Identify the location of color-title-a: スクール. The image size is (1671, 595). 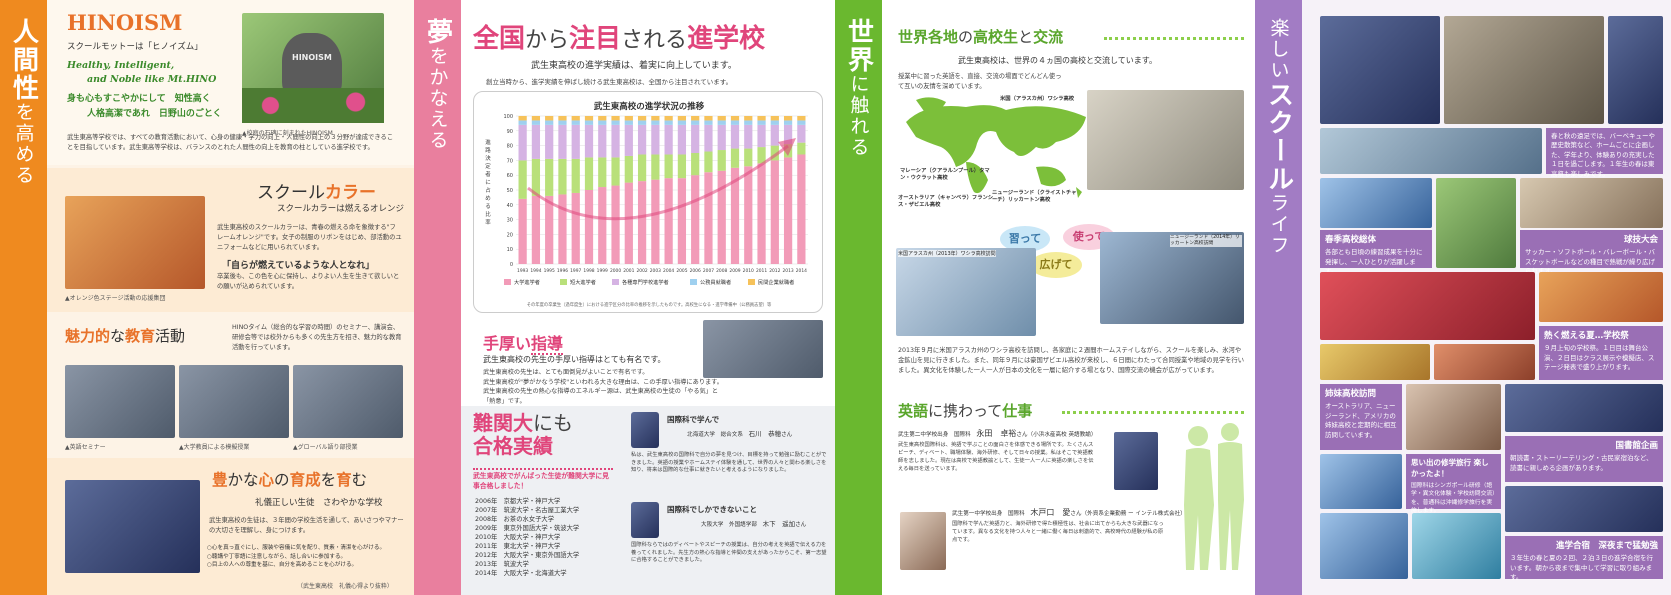
(291, 193).